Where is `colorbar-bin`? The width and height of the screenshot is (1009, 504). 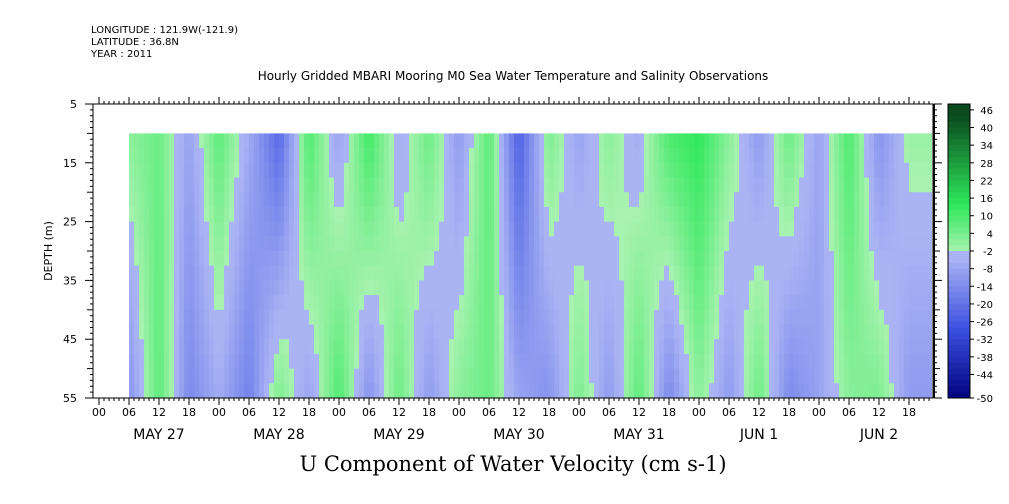 colorbar-bin is located at coordinates (959, 248).